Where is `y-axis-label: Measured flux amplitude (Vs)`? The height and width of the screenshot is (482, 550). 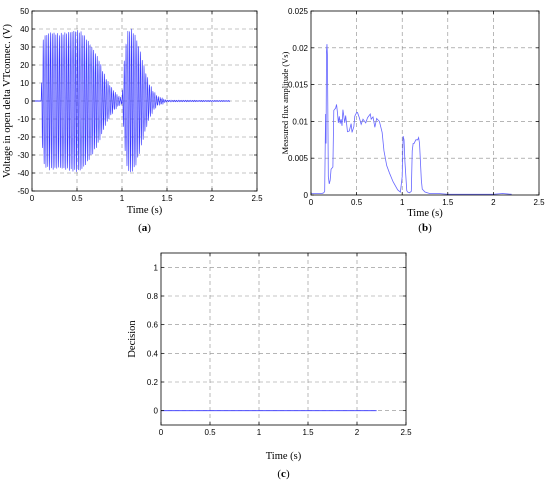
y-axis-label: Measured flux amplitude (Vs) is located at coordinates (285, 102).